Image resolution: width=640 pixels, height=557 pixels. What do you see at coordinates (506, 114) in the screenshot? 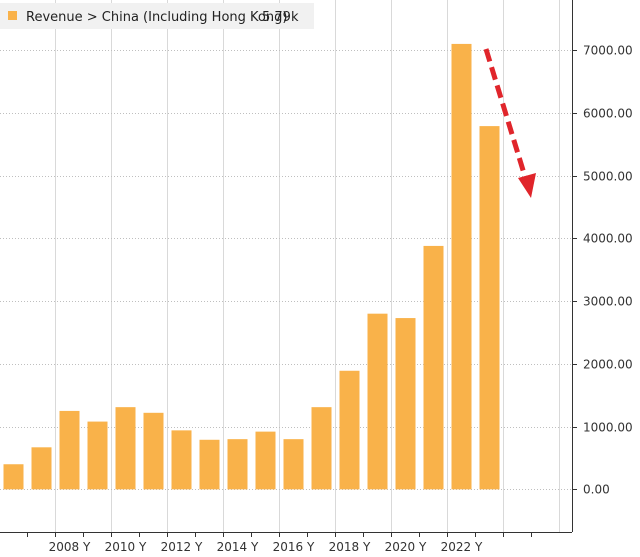
I see `arrow-shaft` at bounding box center [506, 114].